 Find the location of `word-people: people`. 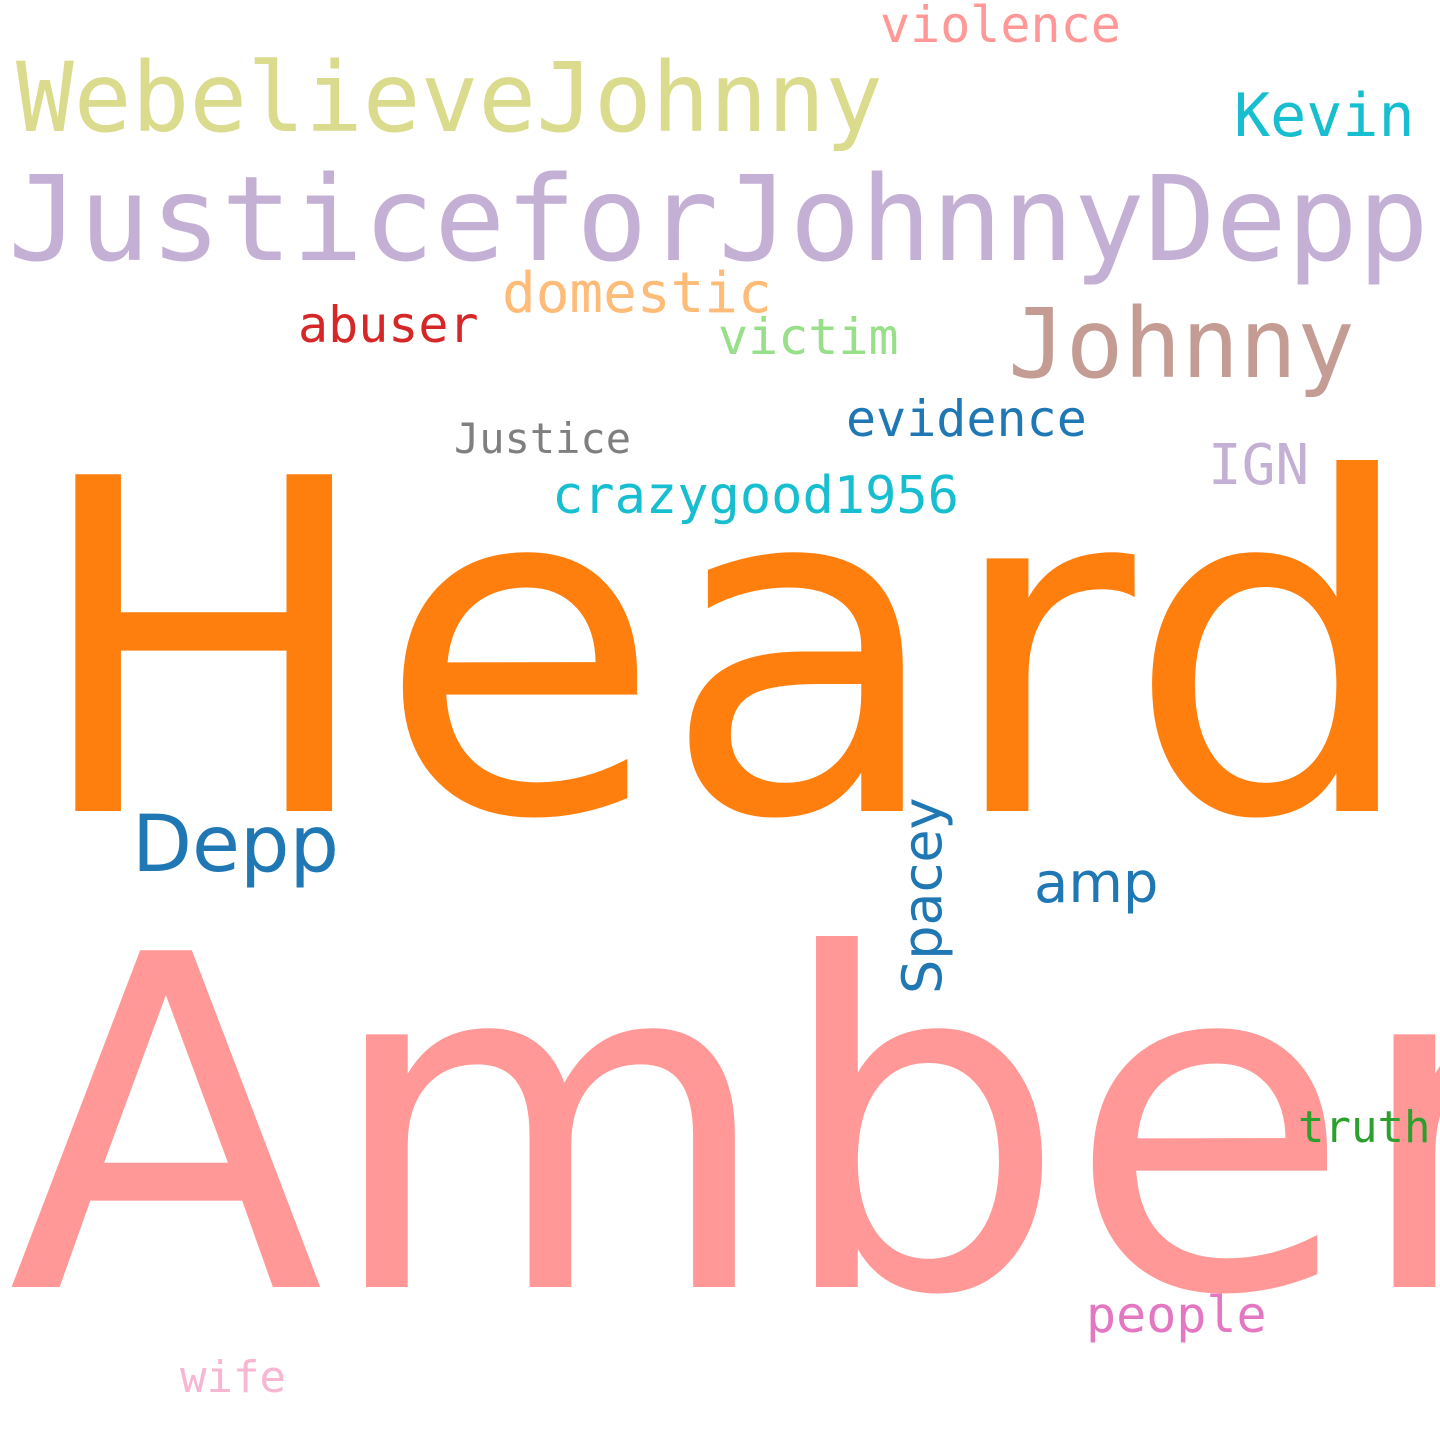

word-people: people is located at coordinates (1176, 1315).